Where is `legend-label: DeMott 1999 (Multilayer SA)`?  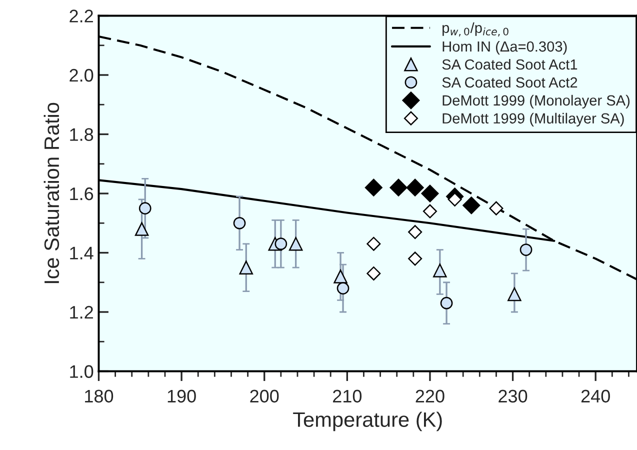
legend-label: DeMott 1999 (Multilayer SA) is located at coordinates (533, 119).